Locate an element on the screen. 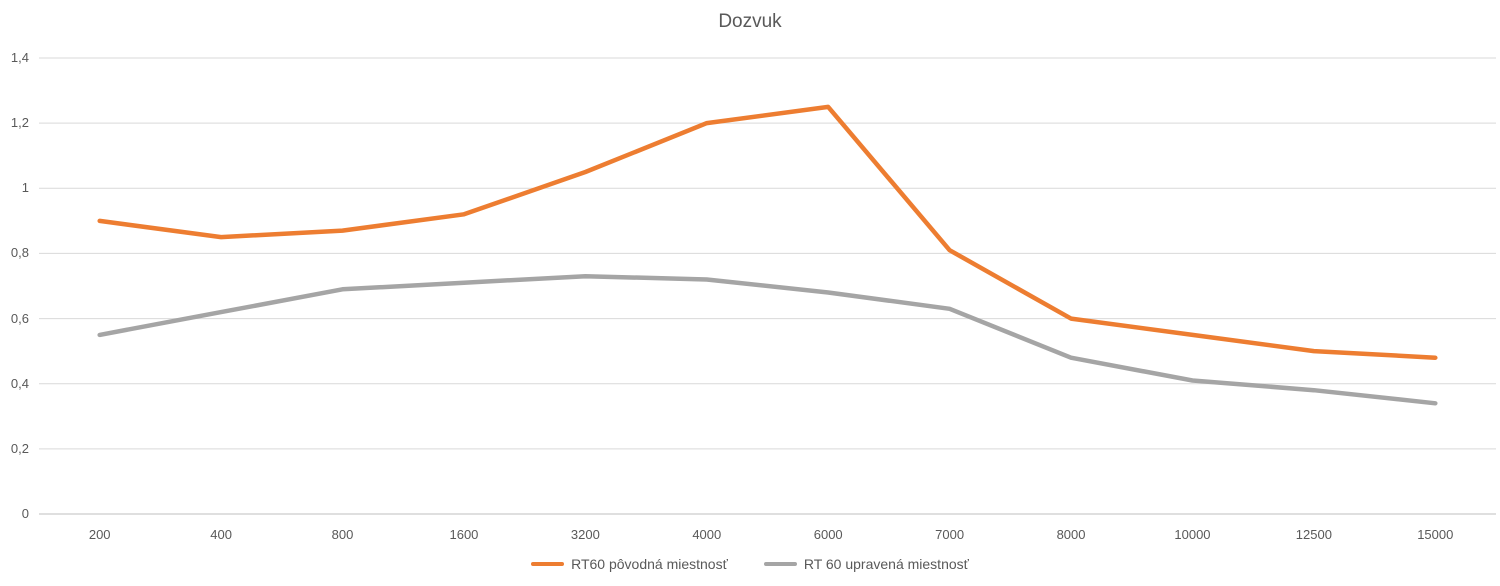 The image size is (1500, 586). x-tick-label: 400 is located at coordinates (221, 534).